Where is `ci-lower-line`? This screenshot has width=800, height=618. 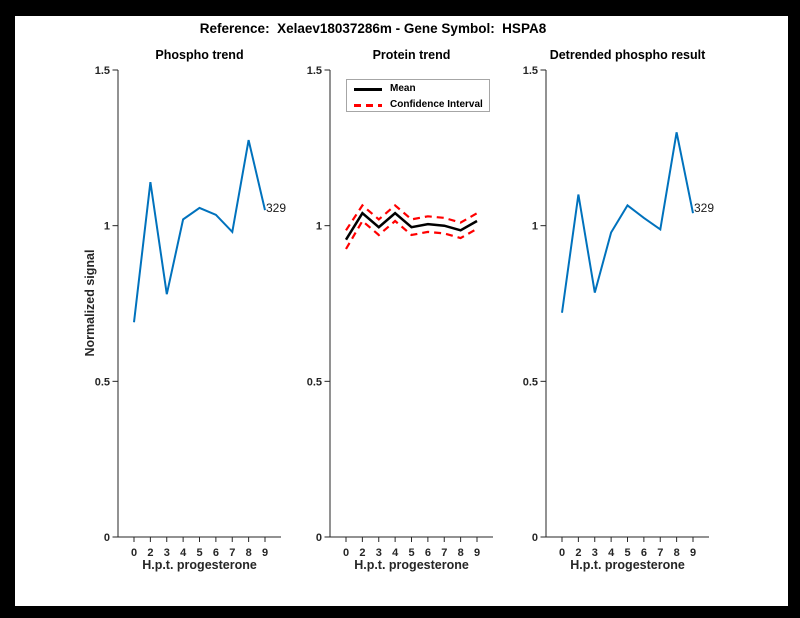
ci-lower-line is located at coordinates (411, 234).